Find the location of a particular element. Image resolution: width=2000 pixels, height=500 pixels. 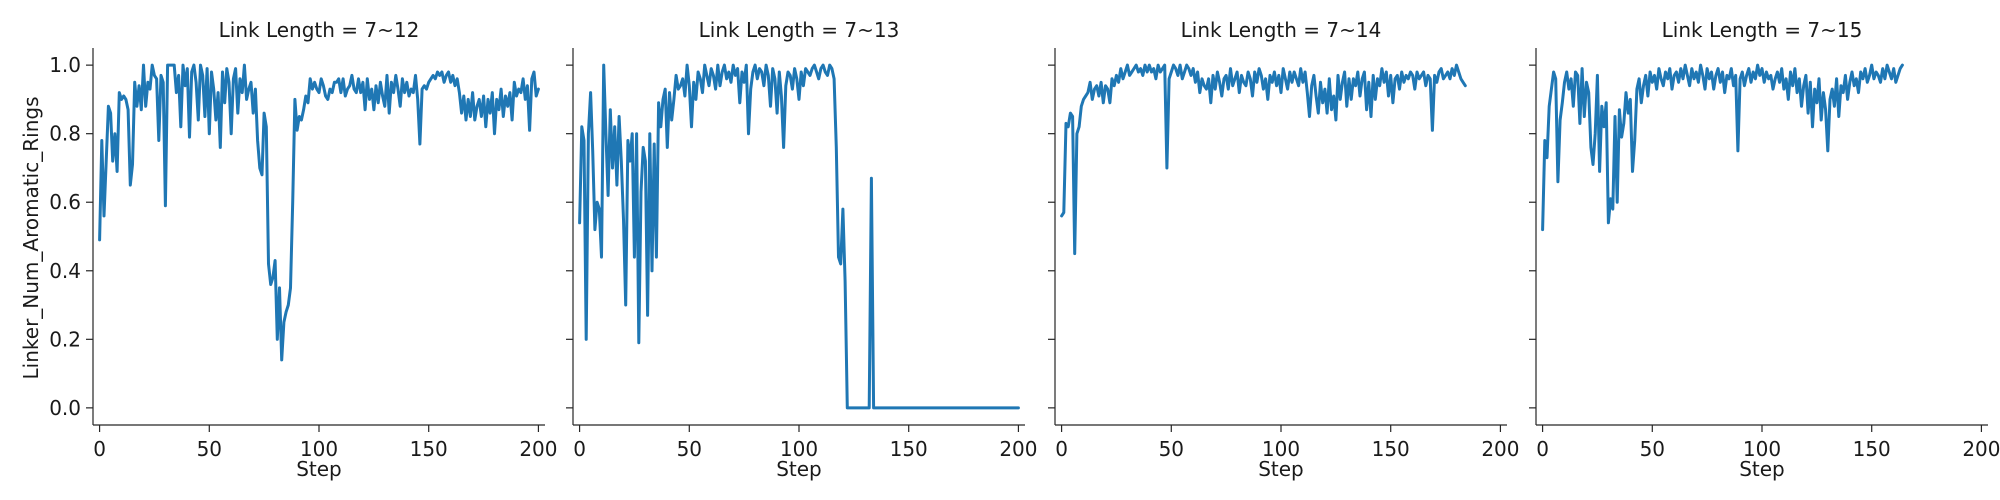

subplot-title: Link Length = 7~14 is located at coordinates (1281, 30).